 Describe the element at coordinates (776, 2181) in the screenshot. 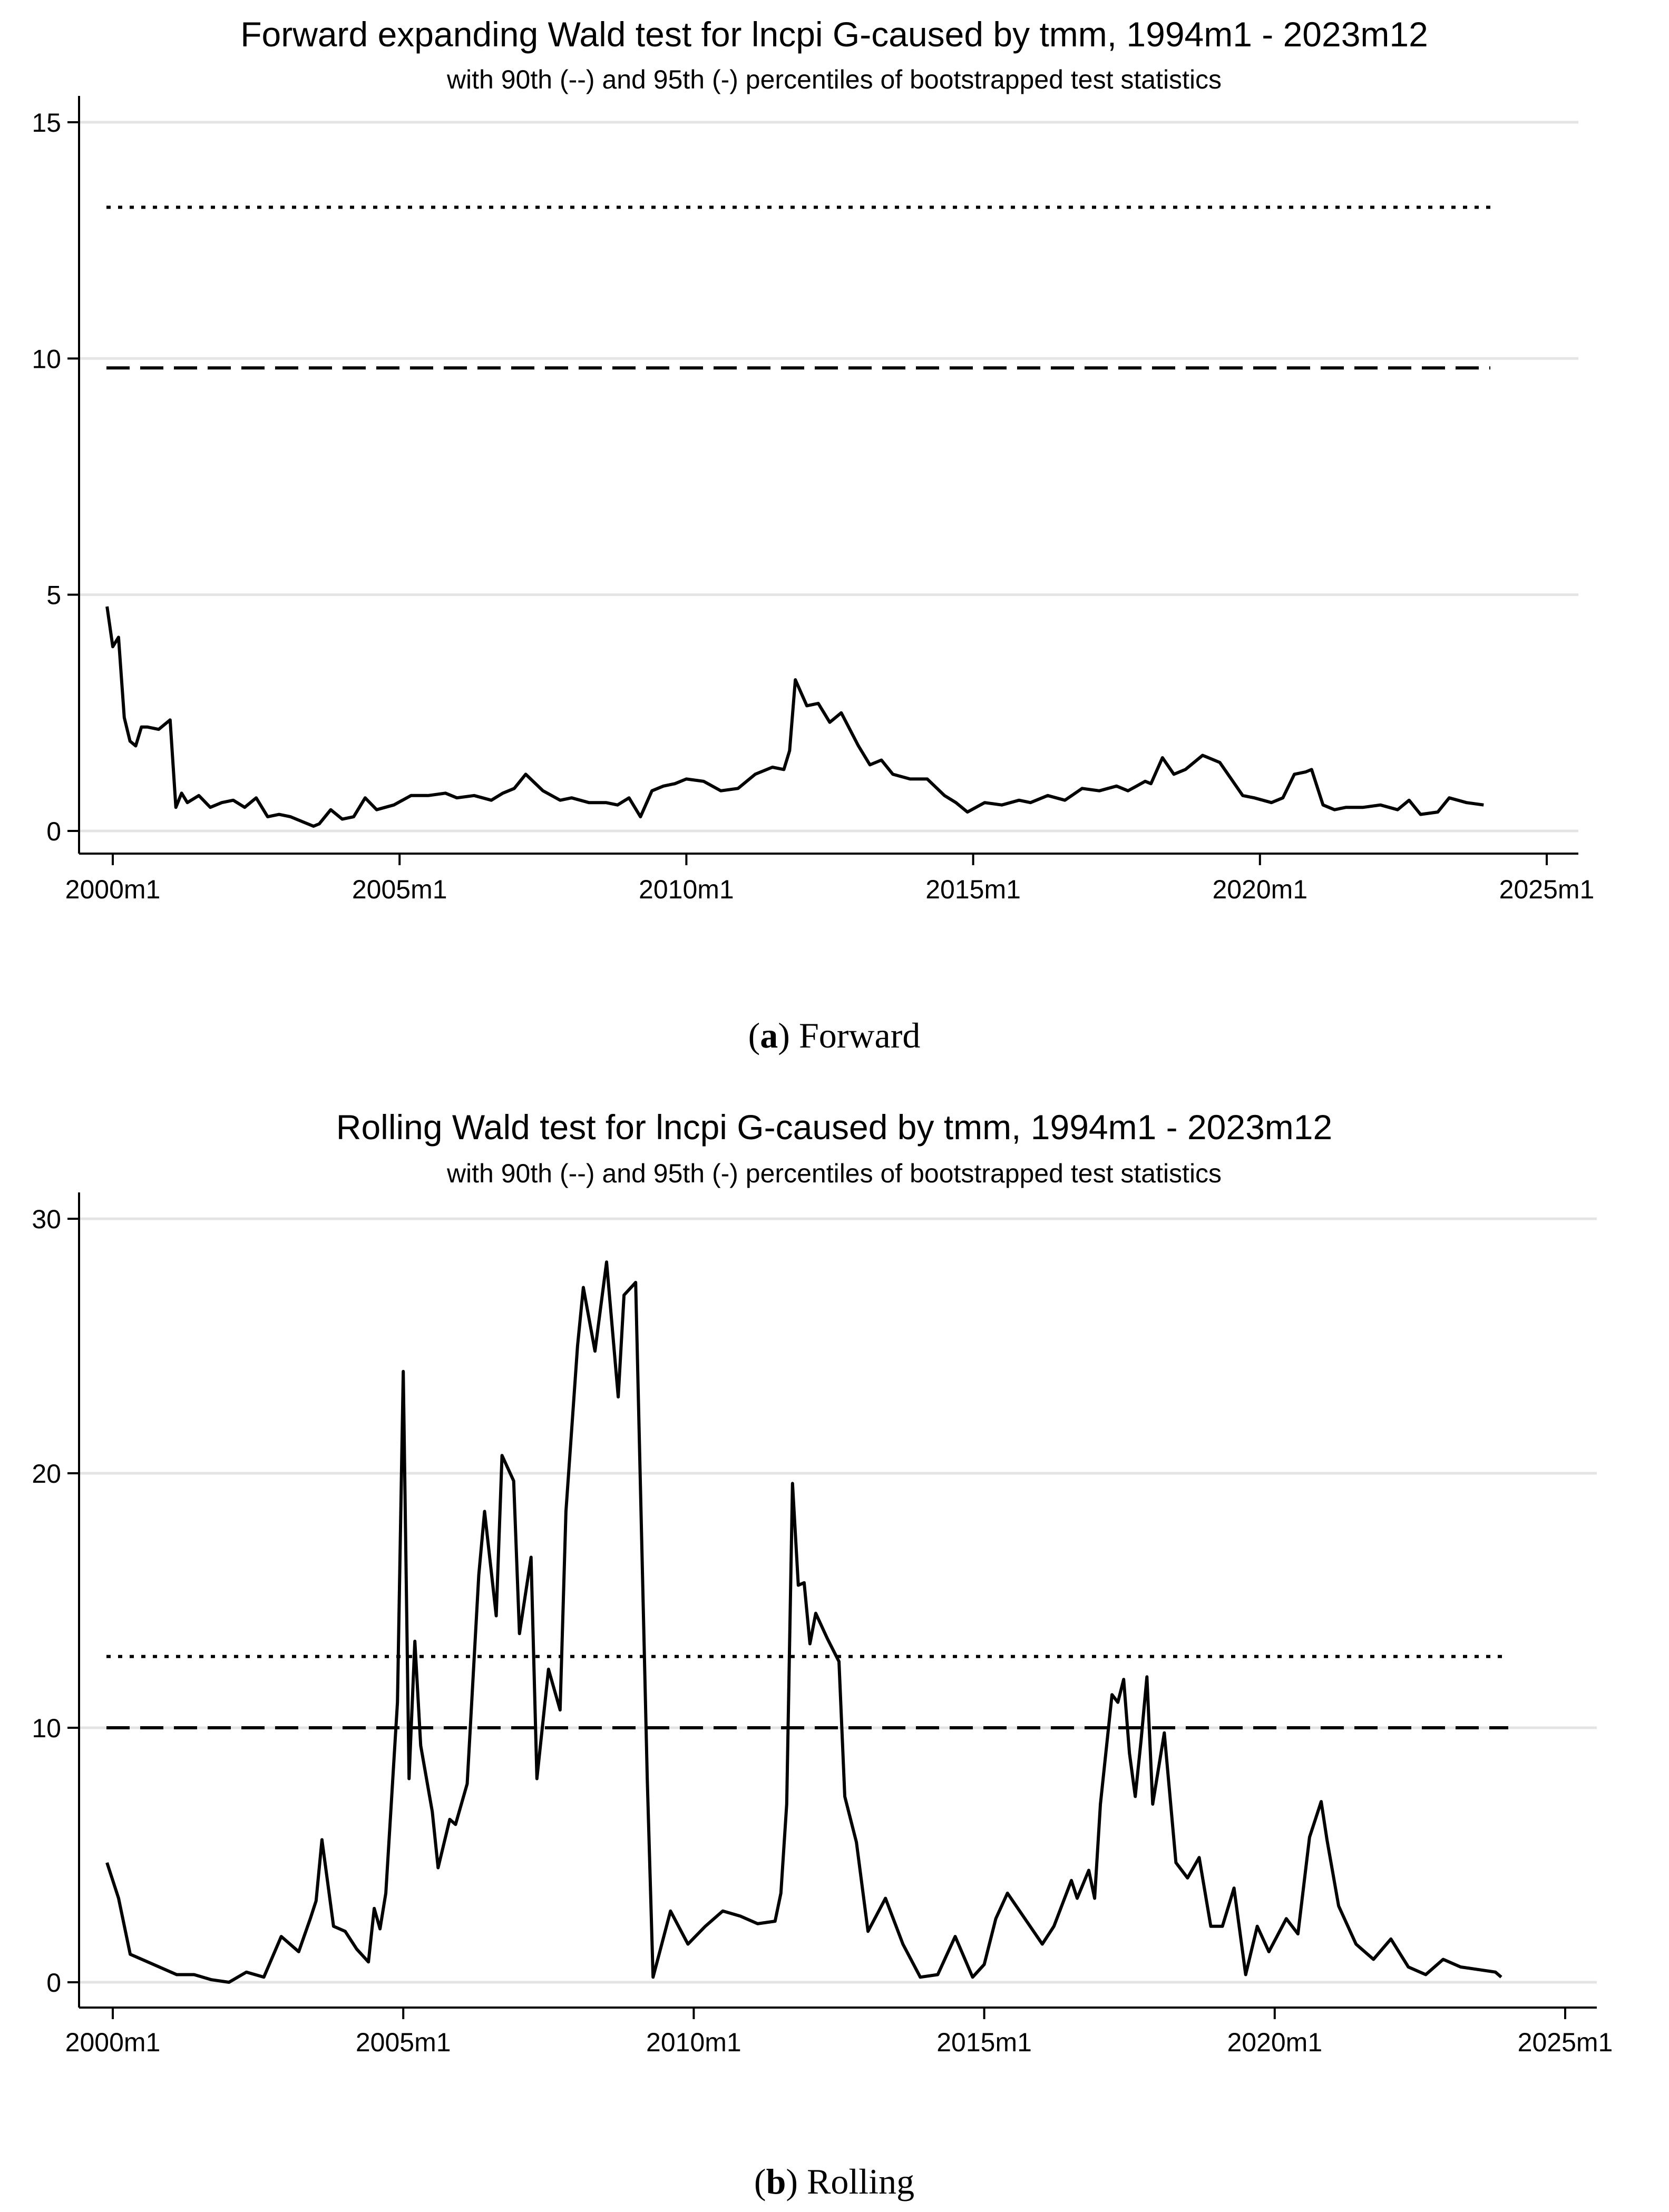

I see `caption-letter-b: b` at that location.